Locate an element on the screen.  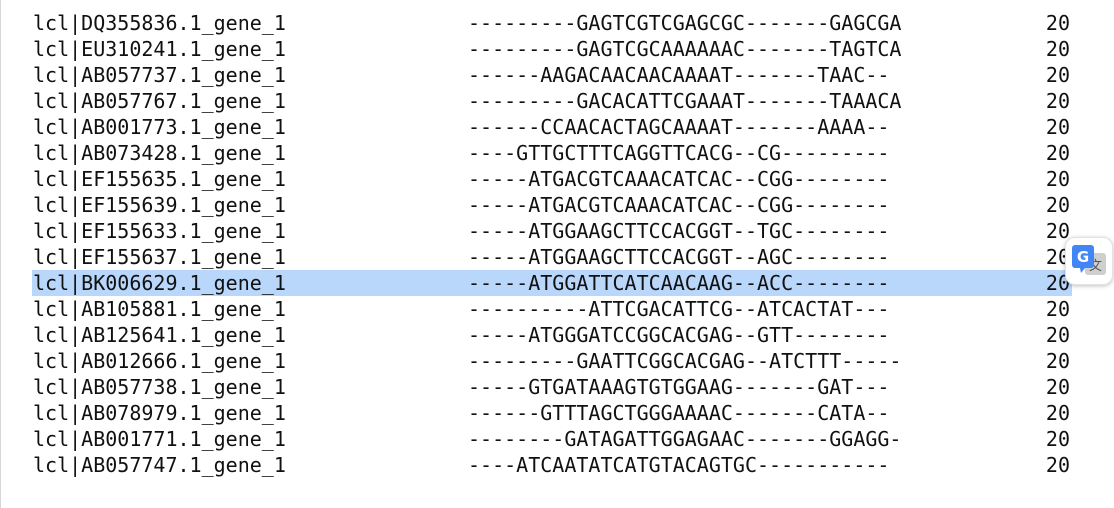
sequence-id: lcl|AB057737.1_gene_1 is located at coordinates (159, 75).